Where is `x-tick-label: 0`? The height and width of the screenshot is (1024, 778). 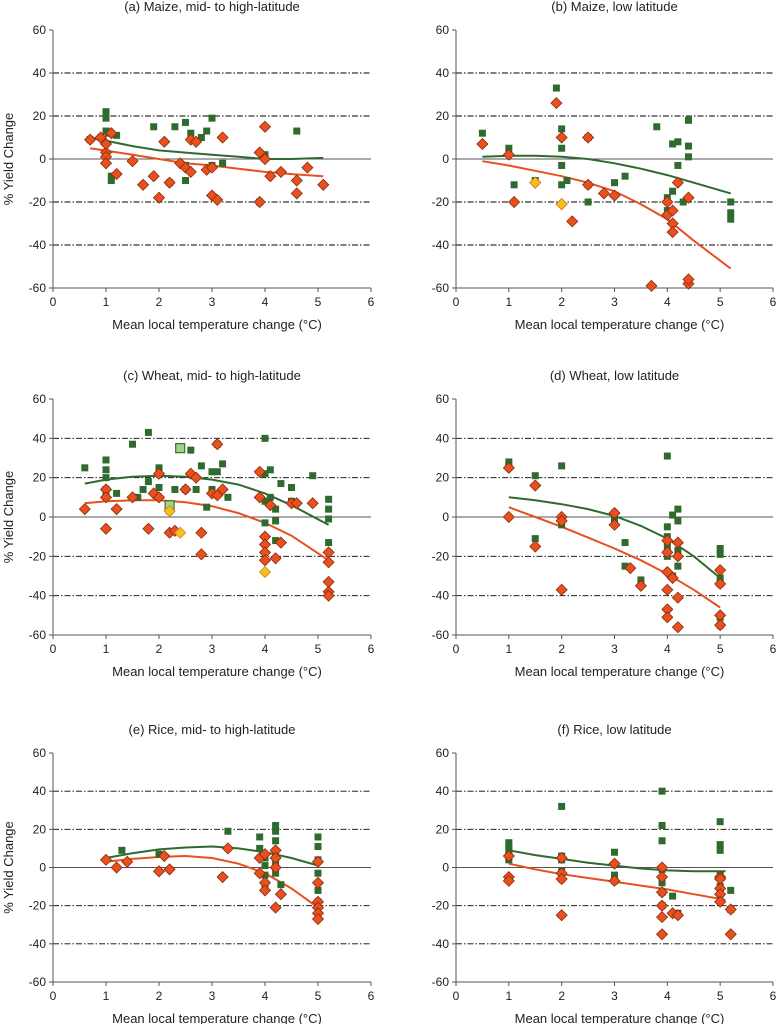 x-tick-label: 0 is located at coordinates (456, 649).